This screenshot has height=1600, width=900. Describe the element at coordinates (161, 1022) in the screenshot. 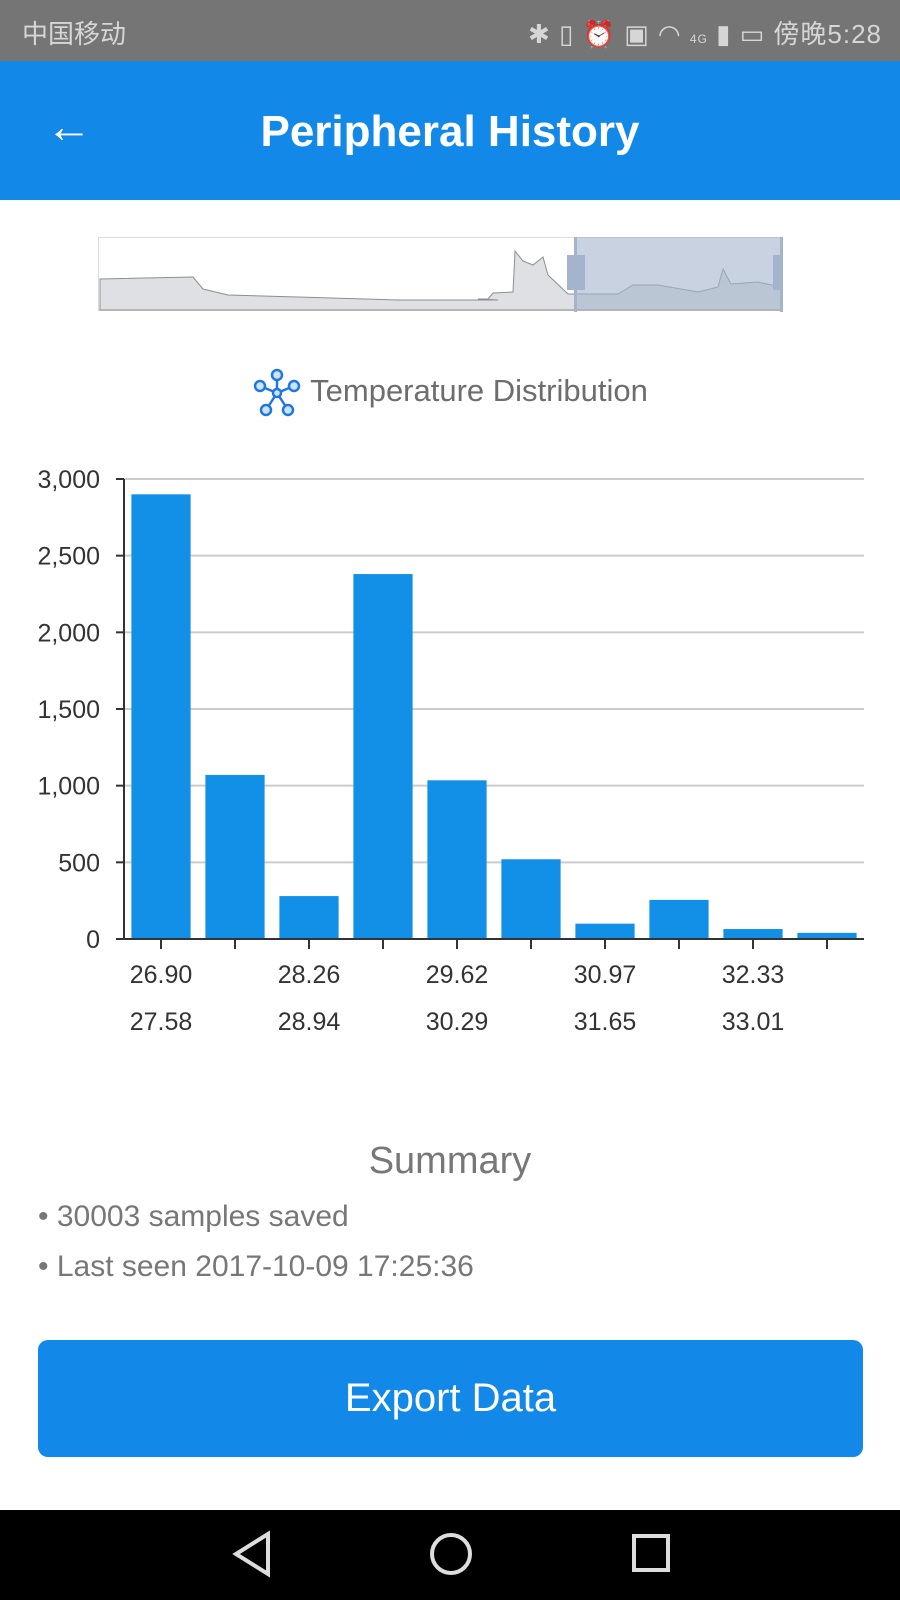

I see `x-tick-label: 27.58` at that location.